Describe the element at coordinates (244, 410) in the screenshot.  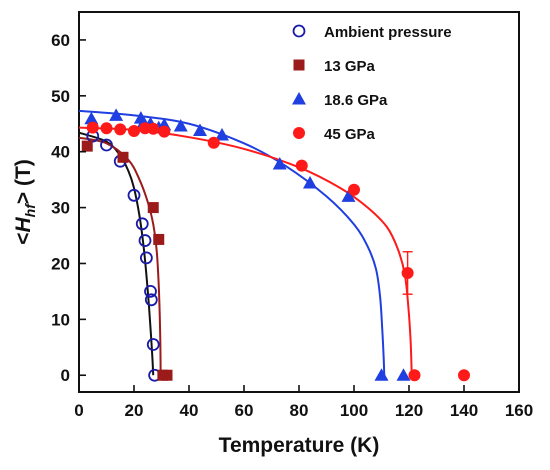
I see `x-tick-label: 60` at that location.